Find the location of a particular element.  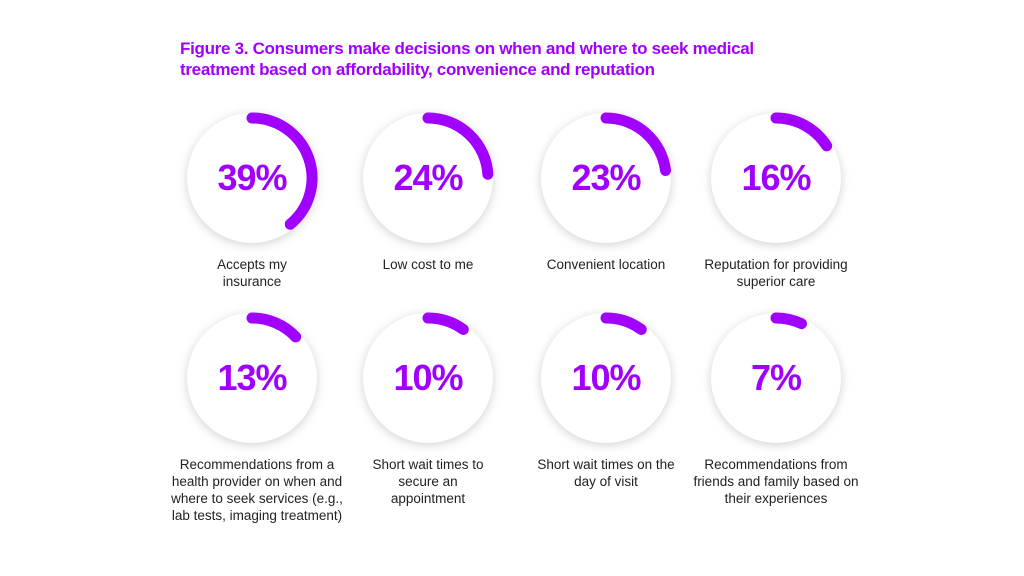

progress-item: 24% Low cost to me is located at coordinates (428, 190).